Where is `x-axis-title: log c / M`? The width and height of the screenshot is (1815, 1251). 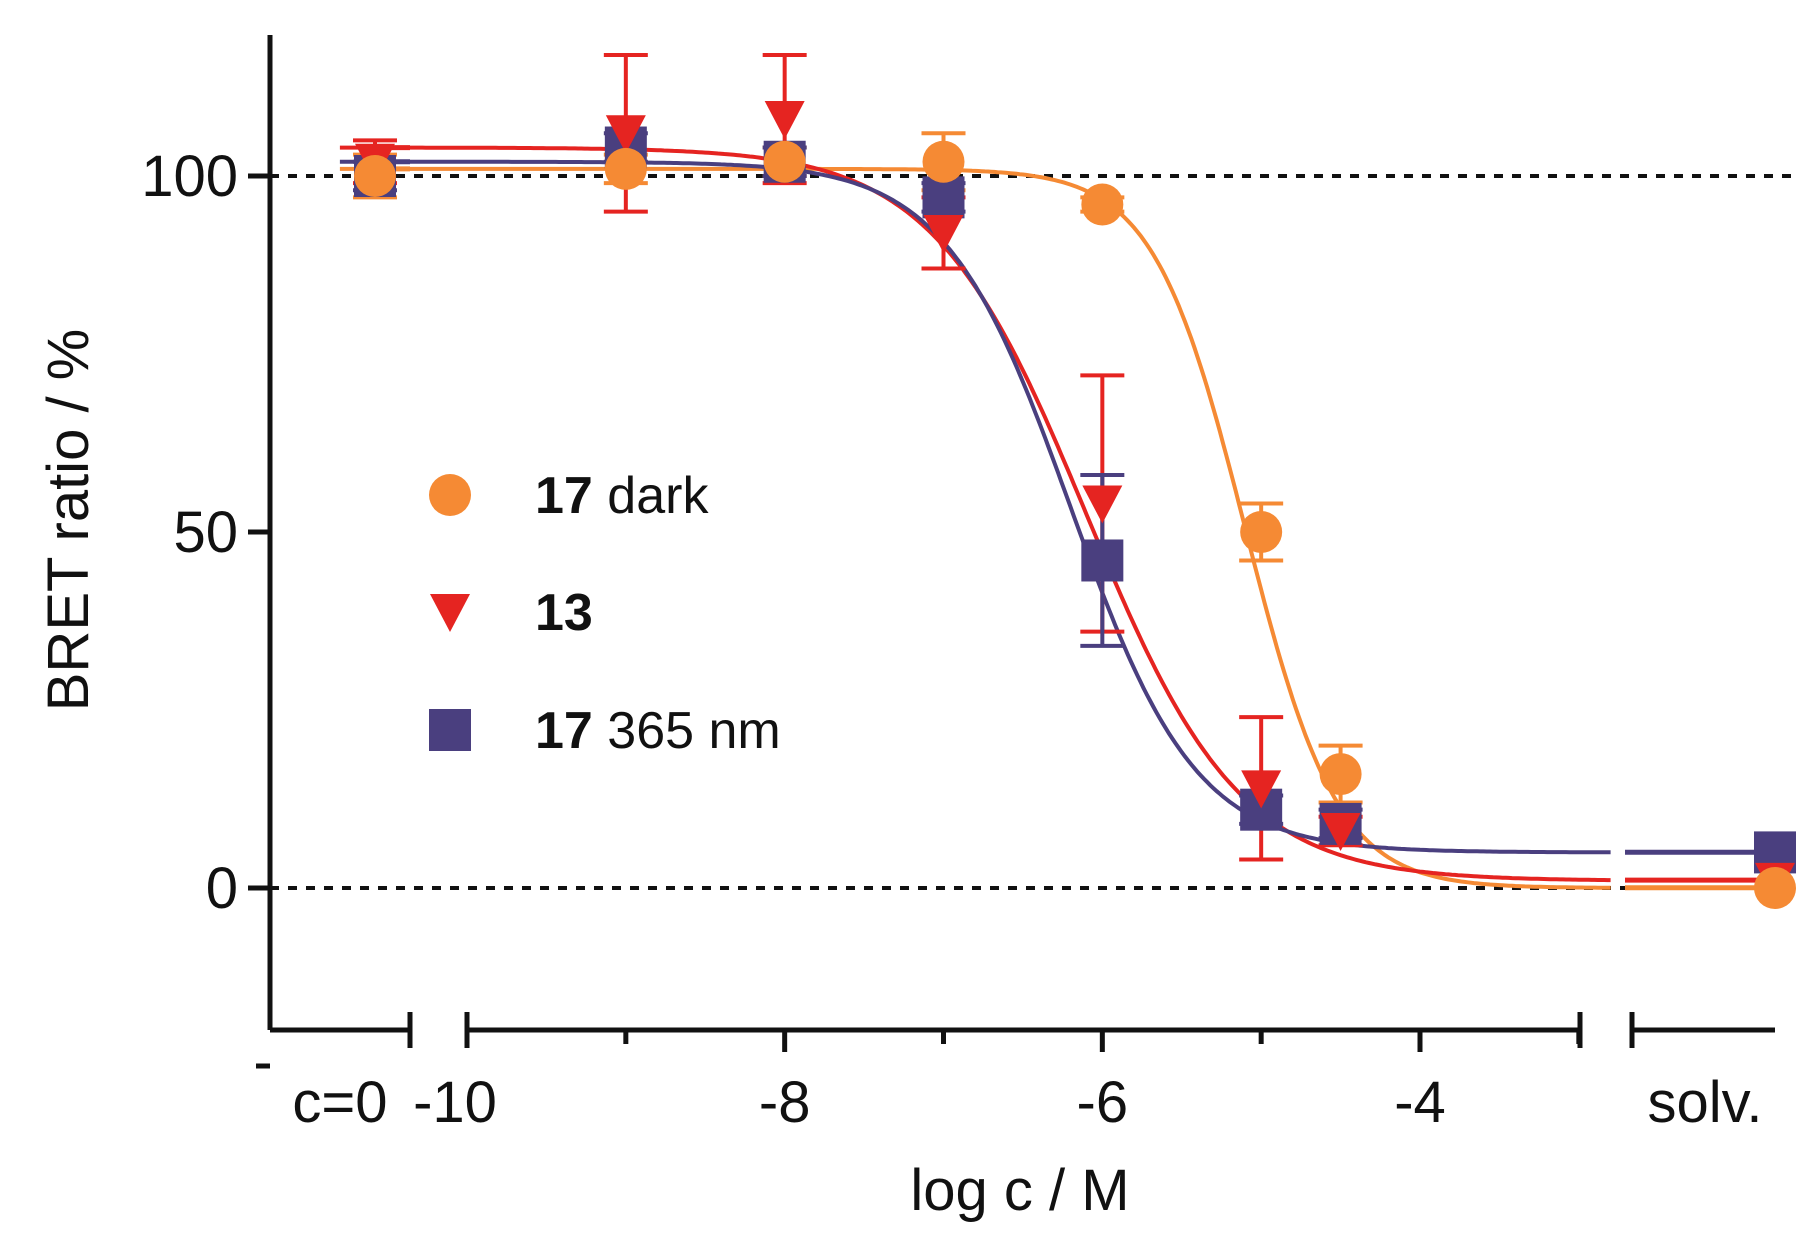 x-axis-title: log c / M is located at coordinates (1019, 1190).